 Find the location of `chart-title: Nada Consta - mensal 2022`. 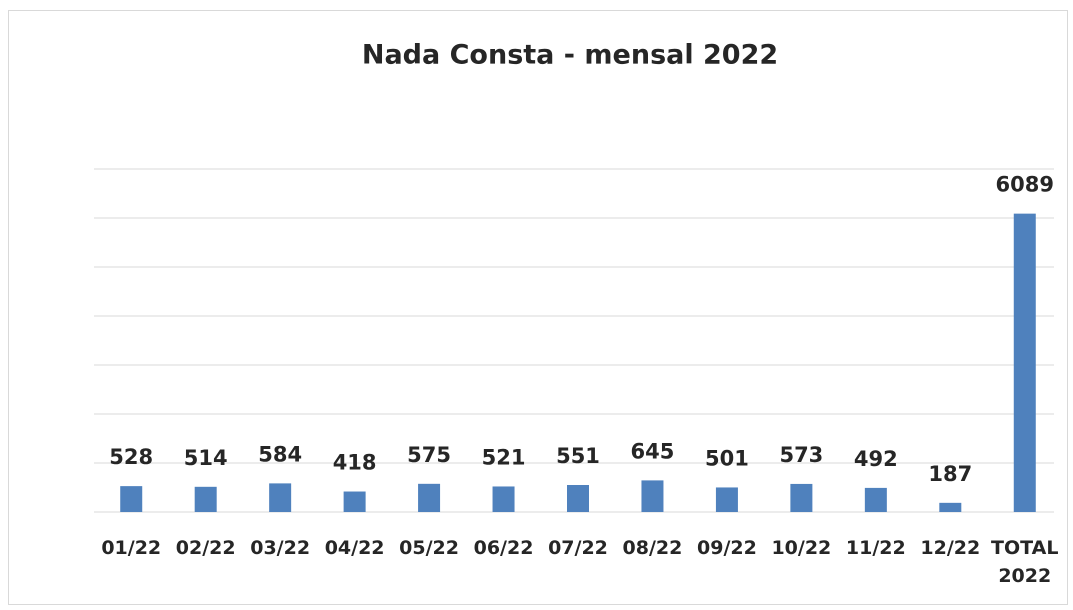

chart-title: Nada Consta - mensal 2022 is located at coordinates (570, 55).